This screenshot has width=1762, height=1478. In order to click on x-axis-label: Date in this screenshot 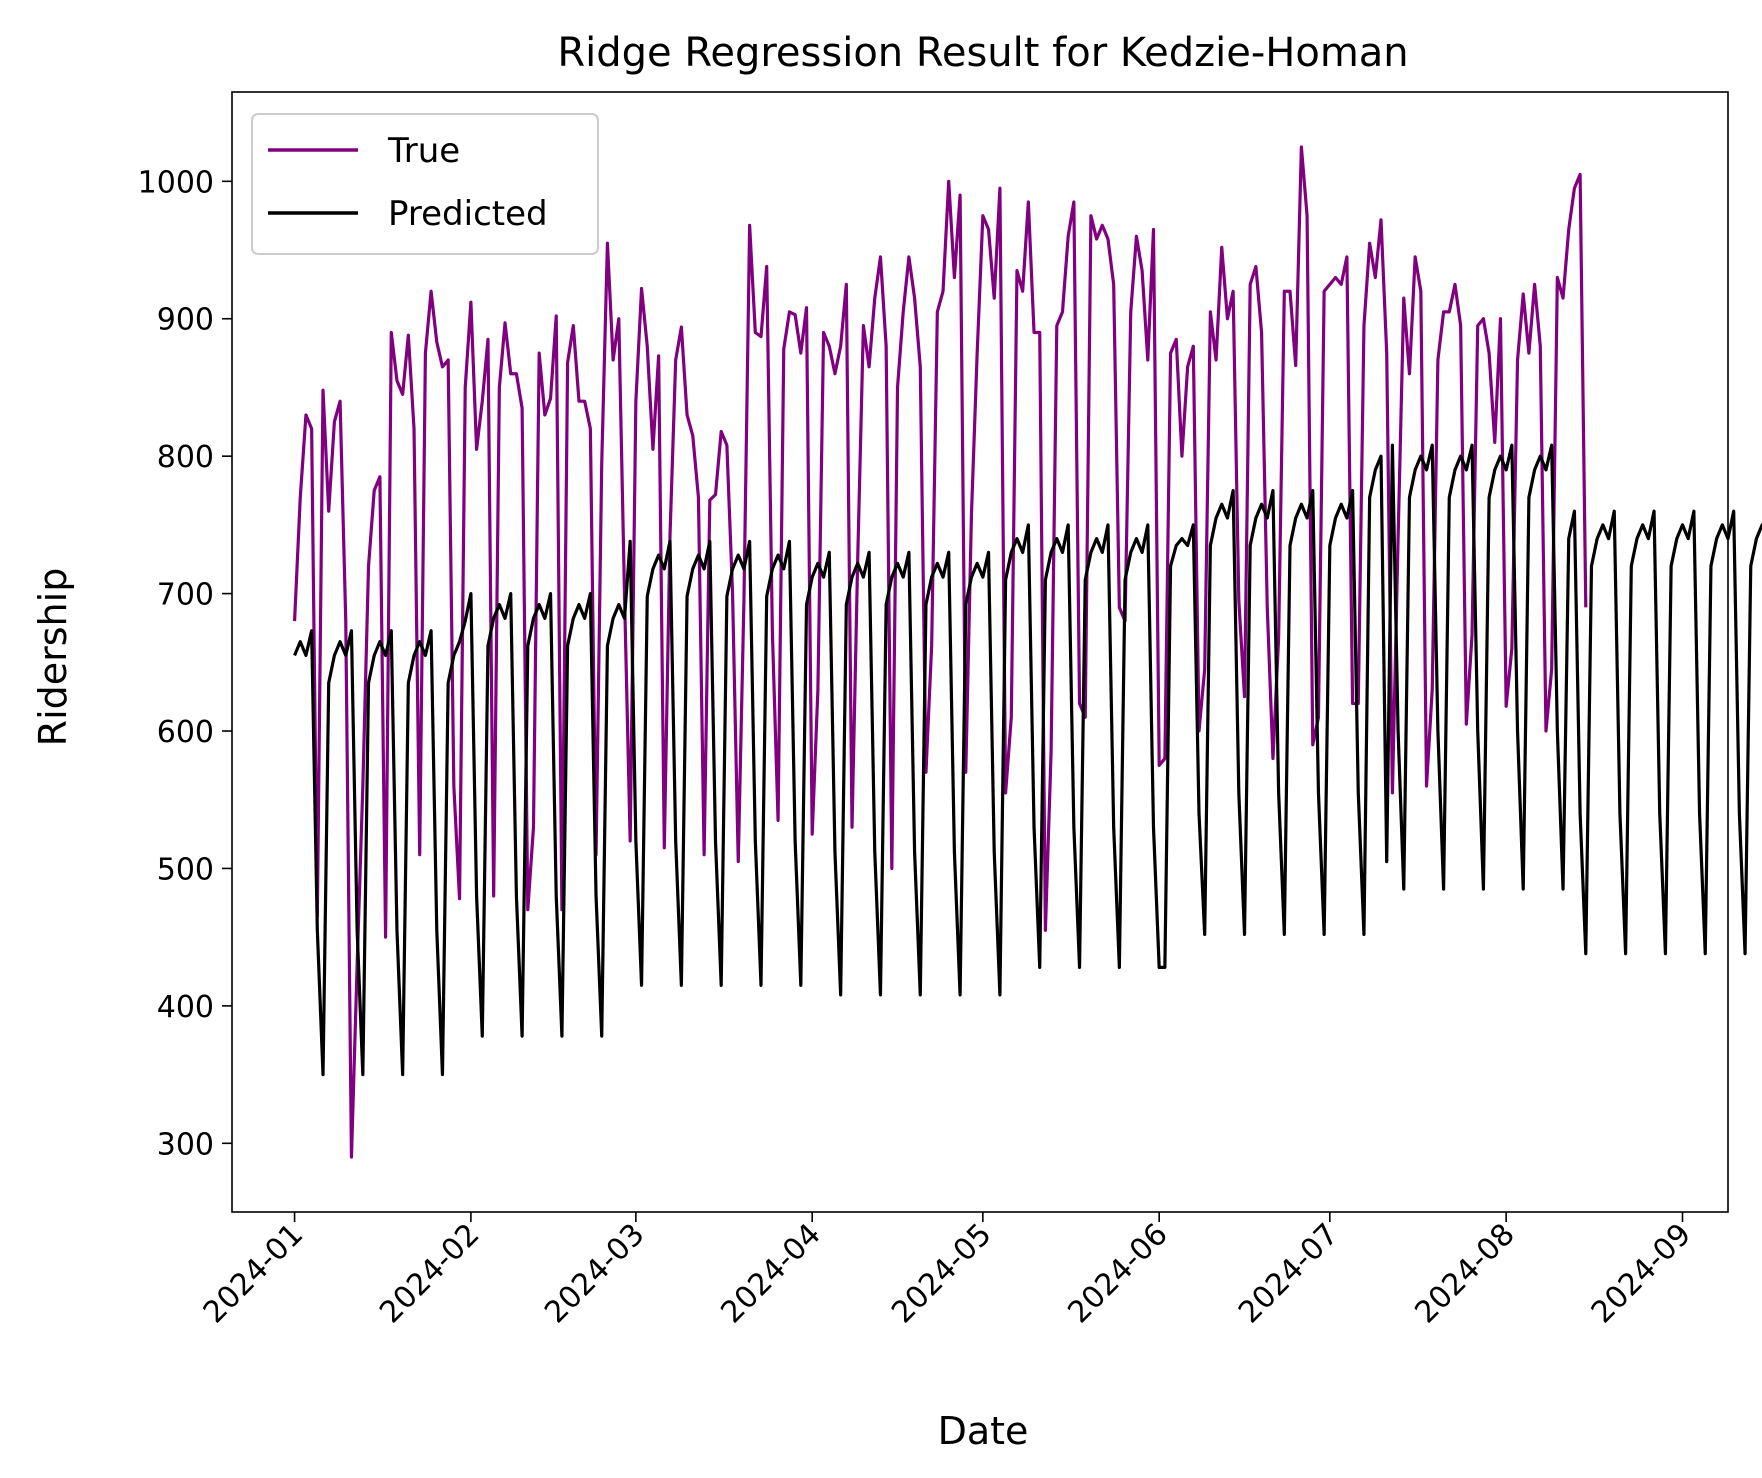, I will do `click(983, 1431)`.